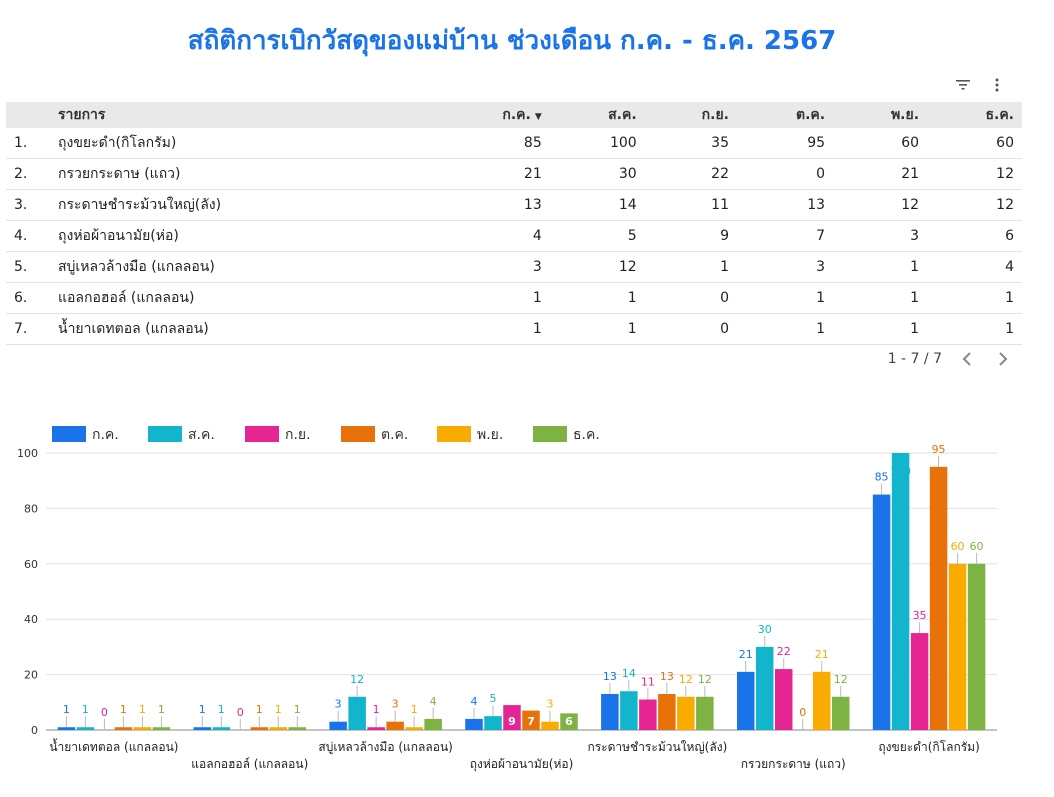 The image size is (1054, 797). I want to click on legend-label: ก.ค., so click(105, 435).